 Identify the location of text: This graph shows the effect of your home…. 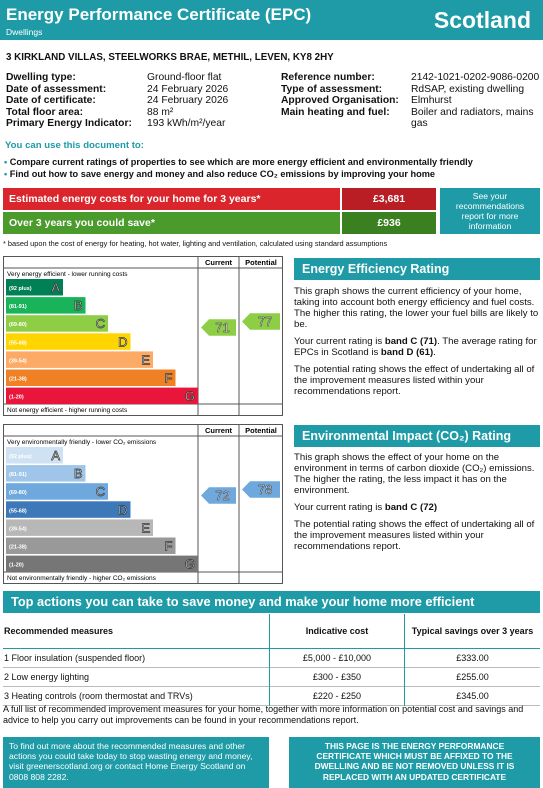
(414, 474).